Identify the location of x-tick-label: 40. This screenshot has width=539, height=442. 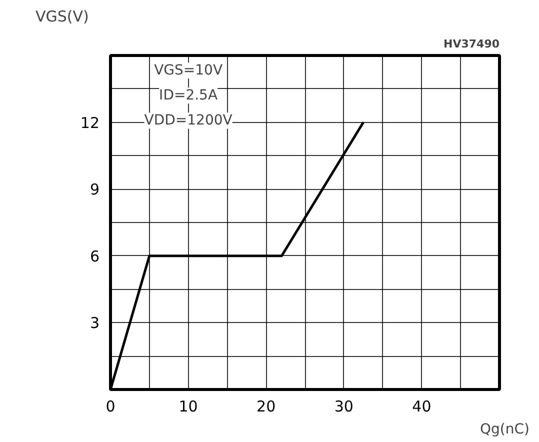
(422, 407).